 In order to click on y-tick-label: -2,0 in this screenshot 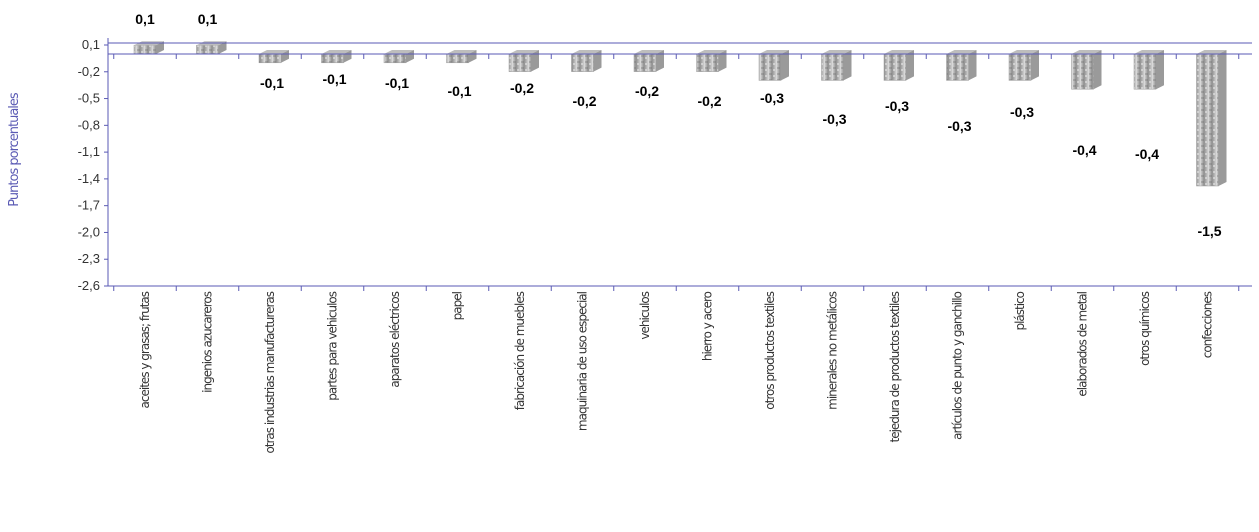, I will do `click(89, 231)`.